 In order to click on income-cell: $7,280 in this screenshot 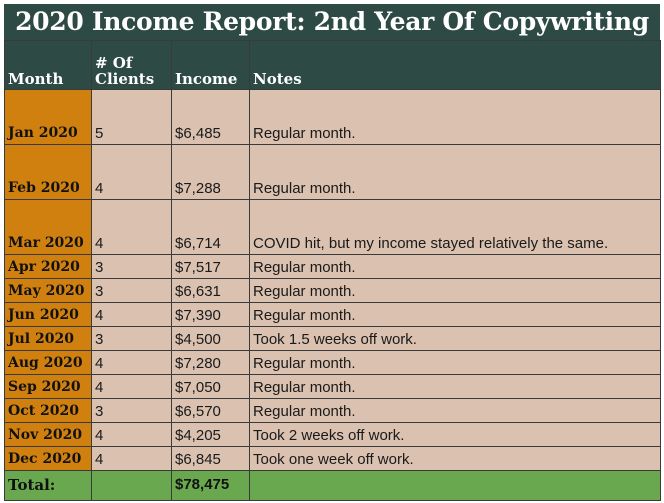, I will do `click(210, 362)`.